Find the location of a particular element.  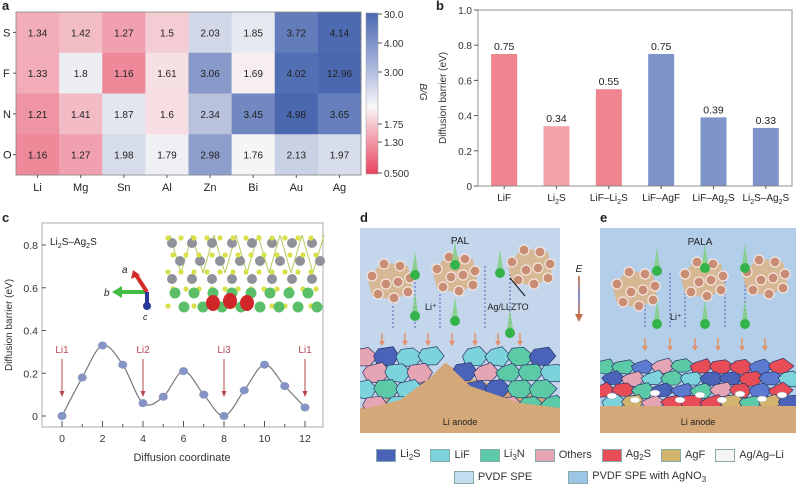

panel-label-a: a is located at coordinates (6, 6).